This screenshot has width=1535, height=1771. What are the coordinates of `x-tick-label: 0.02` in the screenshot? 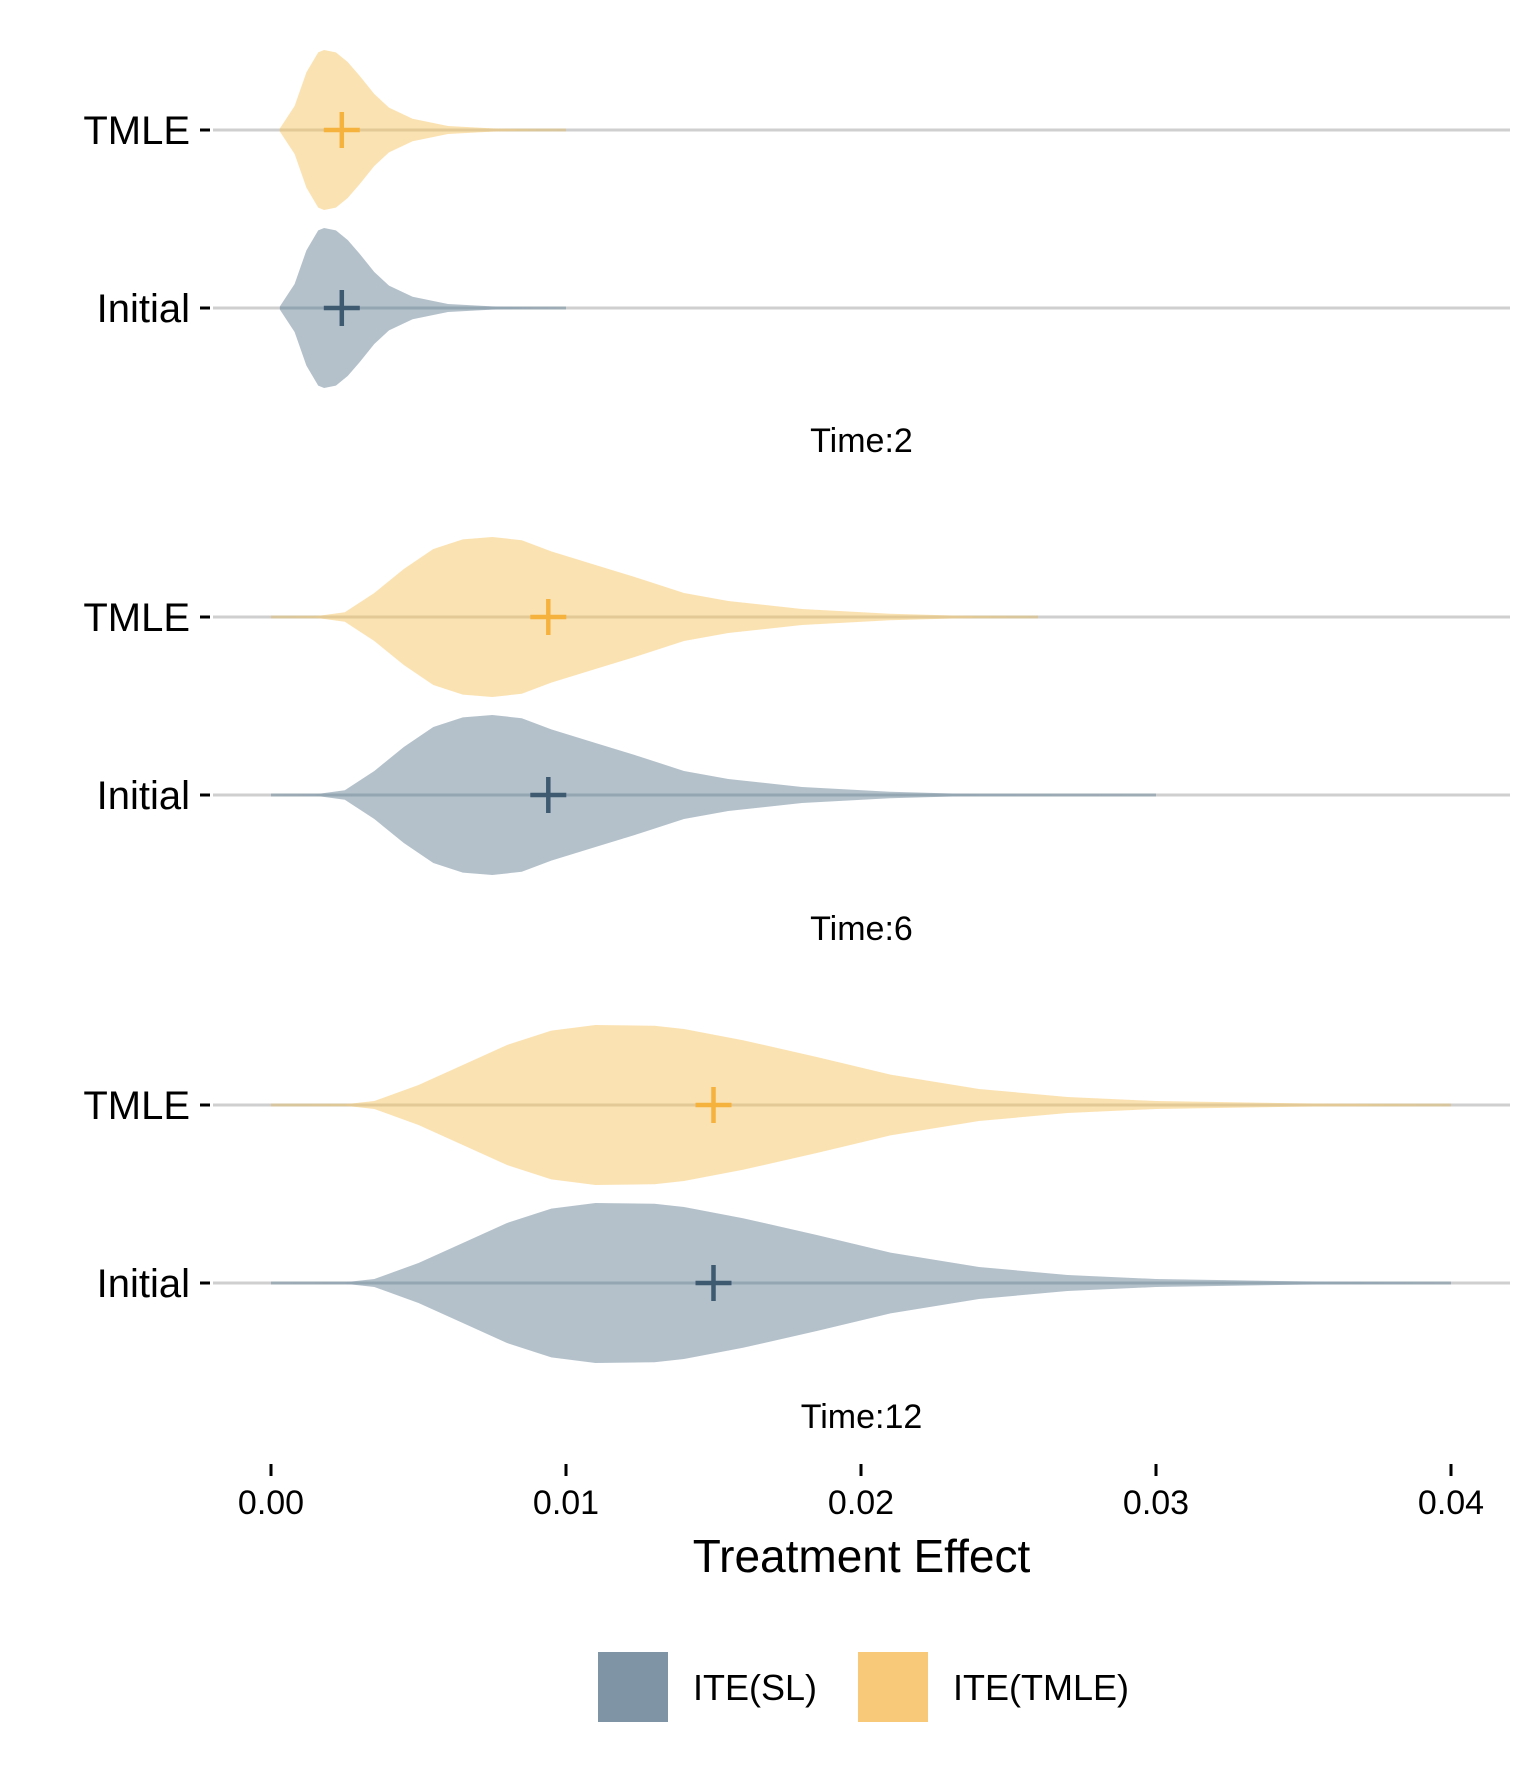 It's located at (861, 1503).